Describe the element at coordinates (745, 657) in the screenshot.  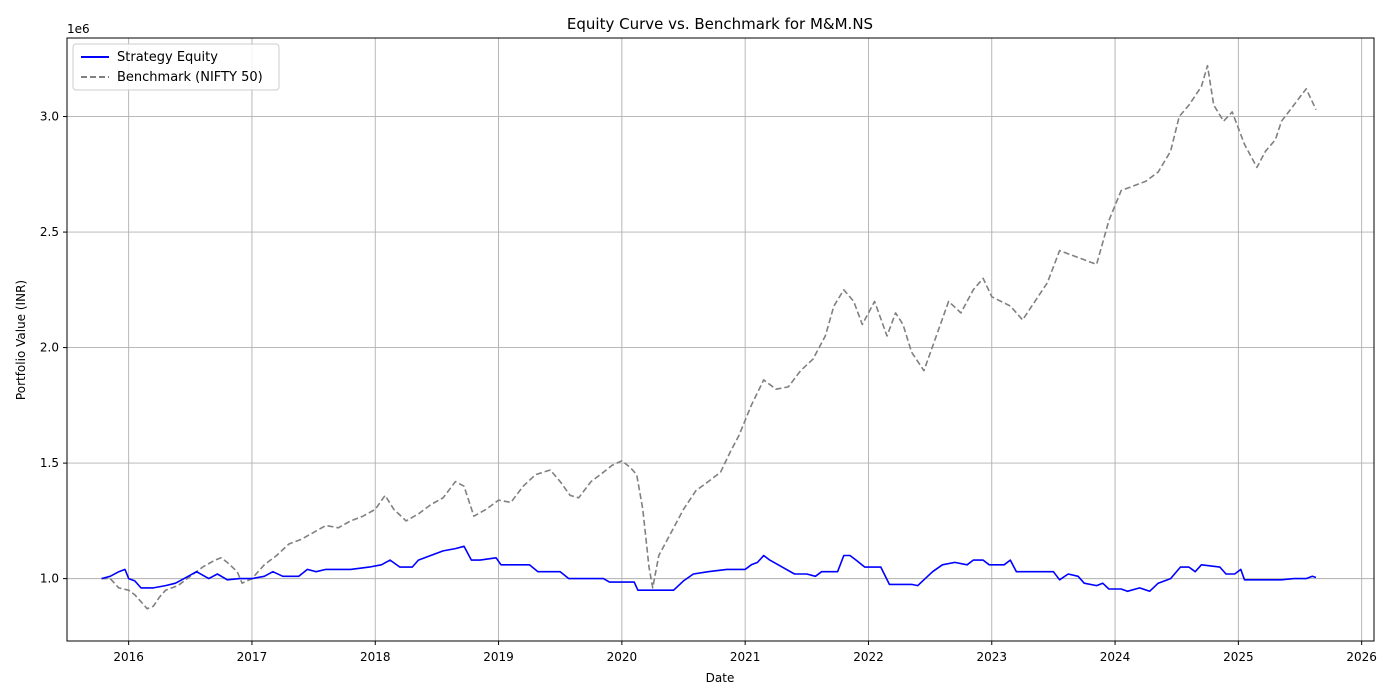
I see `x-tick-label-2021: 2021` at that location.